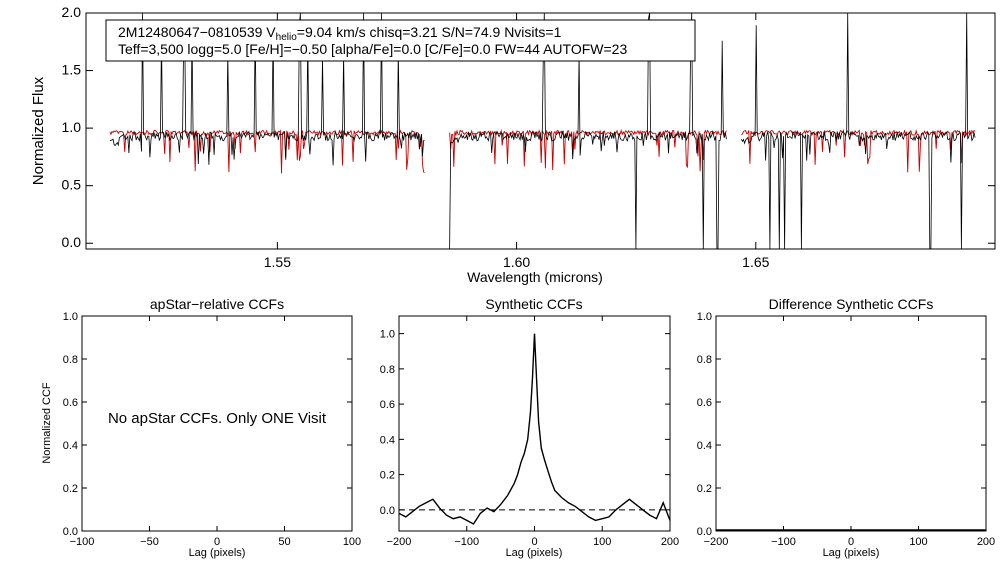 The height and width of the screenshot is (576, 1008). Describe the element at coordinates (534, 553) in the screenshot. I see `synthetic-ccf-x-label: Lag (pixels)` at that location.